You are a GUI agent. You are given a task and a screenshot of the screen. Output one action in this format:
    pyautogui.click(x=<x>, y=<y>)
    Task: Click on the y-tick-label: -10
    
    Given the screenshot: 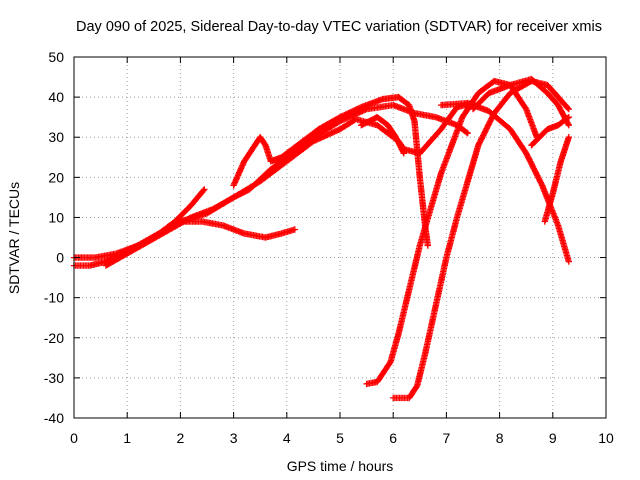 What is the action you would take?
    pyautogui.click(x=54, y=298)
    